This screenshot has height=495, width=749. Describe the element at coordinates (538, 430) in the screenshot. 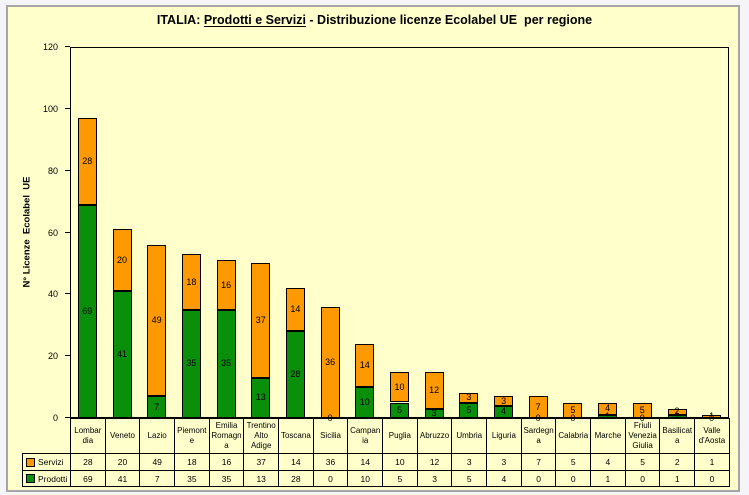

I see `x-axis-label-line: Sardegn` at that location.